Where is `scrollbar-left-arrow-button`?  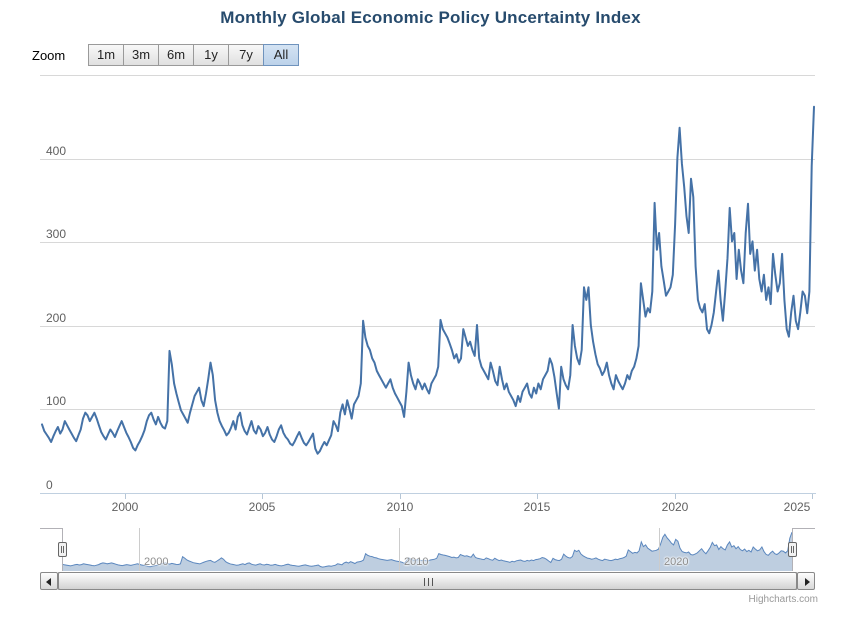
scrollbar-left-arrow-button is located at coordinates (49, 581).